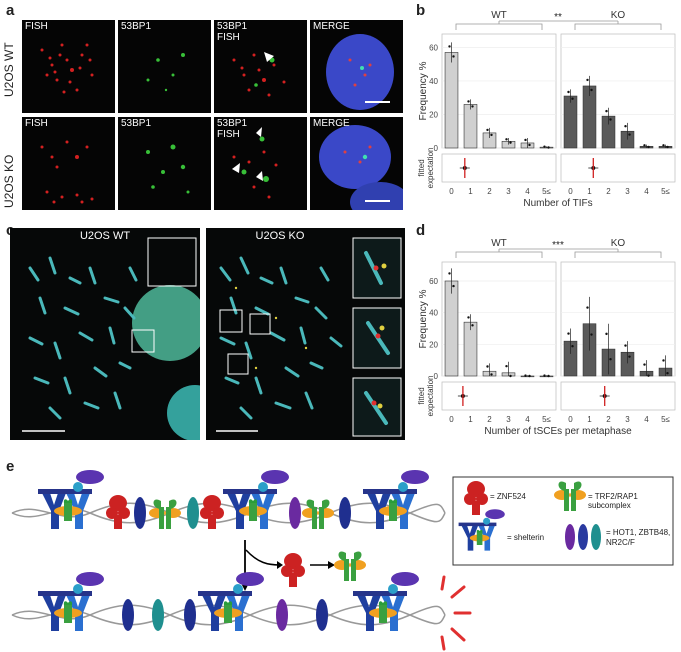  What do you see at coordinates (421, 167) in the screenshot?
I see `expectation-label: fitted` at bounding box center [421, 167].